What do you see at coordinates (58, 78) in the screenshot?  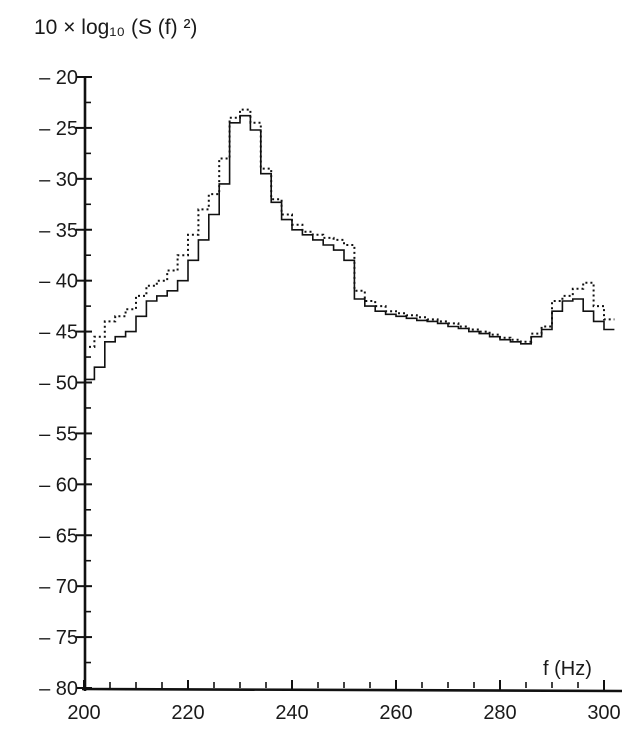 I see `y-tick-label: – 20` at bounding box center [58, 78].